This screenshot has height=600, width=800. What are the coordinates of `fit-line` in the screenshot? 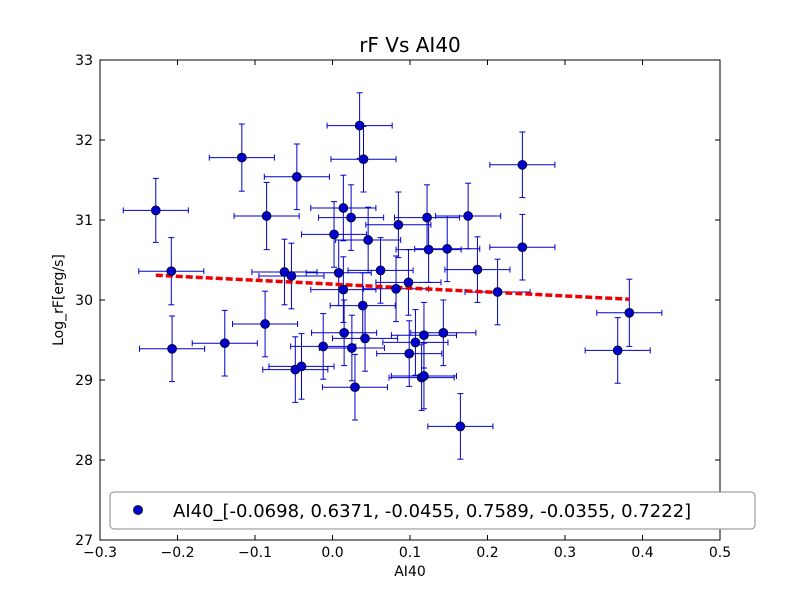 It's located at (392, 287).